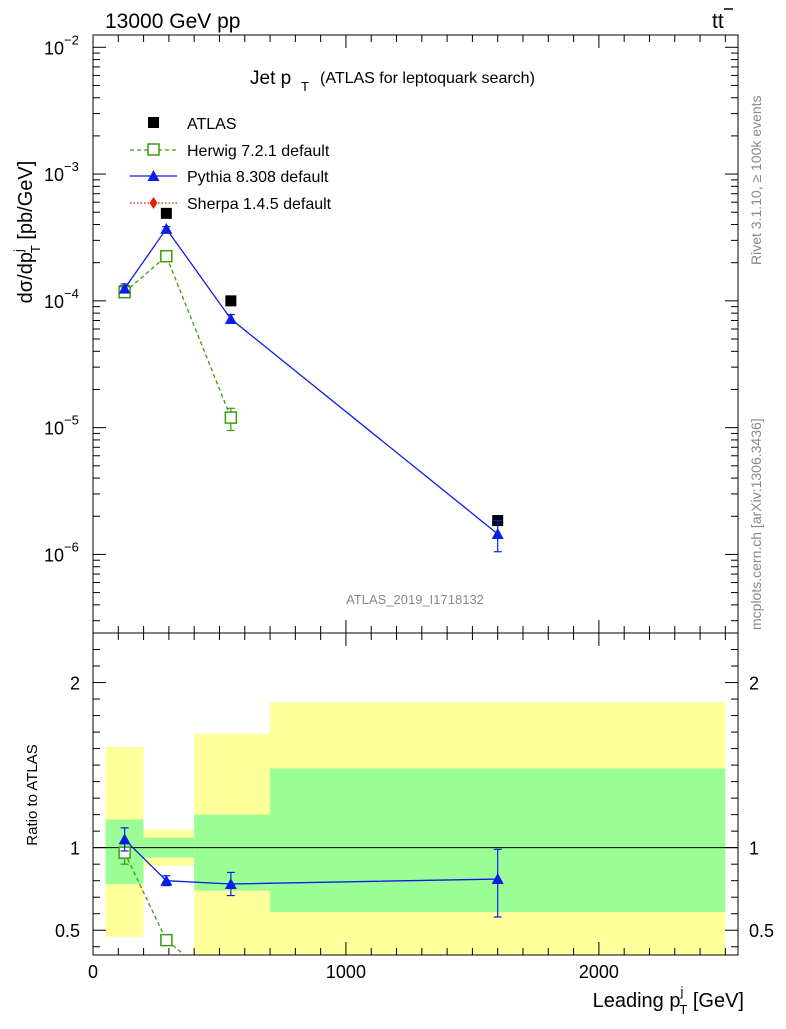  Describe the element at coordinates (258, 151) in the screenshot. I see `legend-herwig-label: Herwig 7.2.1 default` at that location.